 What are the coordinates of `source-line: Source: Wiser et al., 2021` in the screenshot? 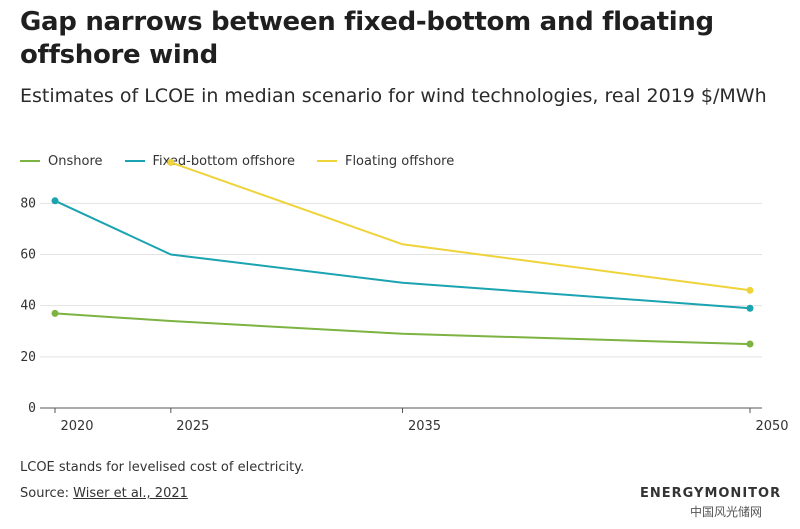 It's located at (104, 493).